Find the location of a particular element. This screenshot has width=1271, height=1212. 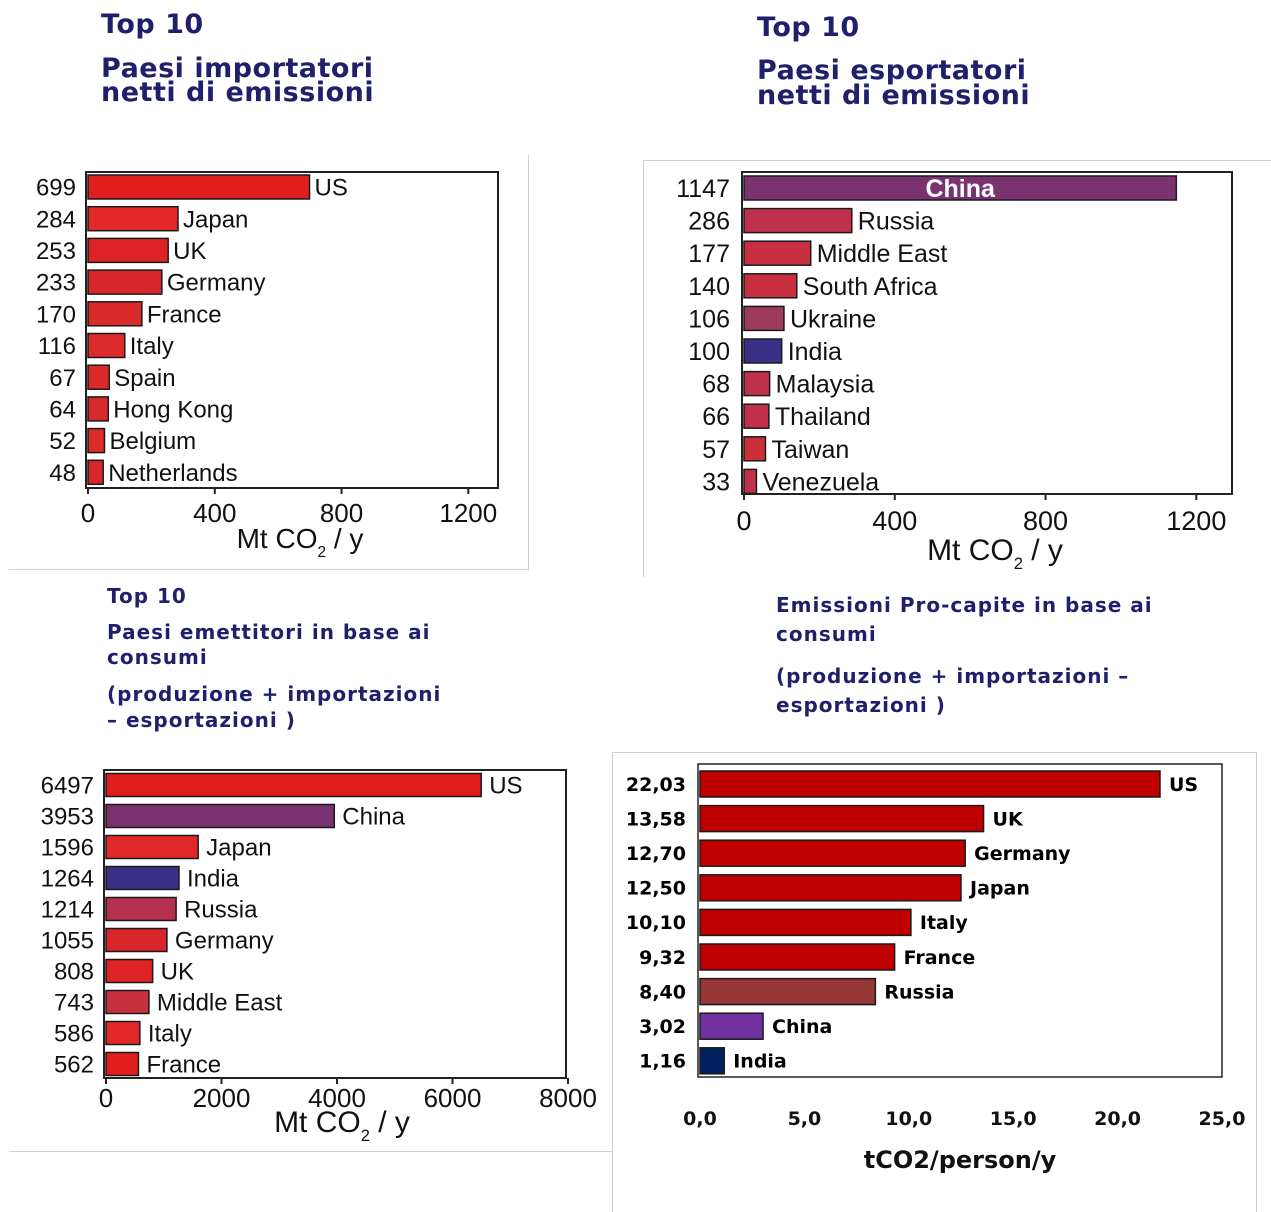

value-label: 808 is located at coordinates (74, 972).